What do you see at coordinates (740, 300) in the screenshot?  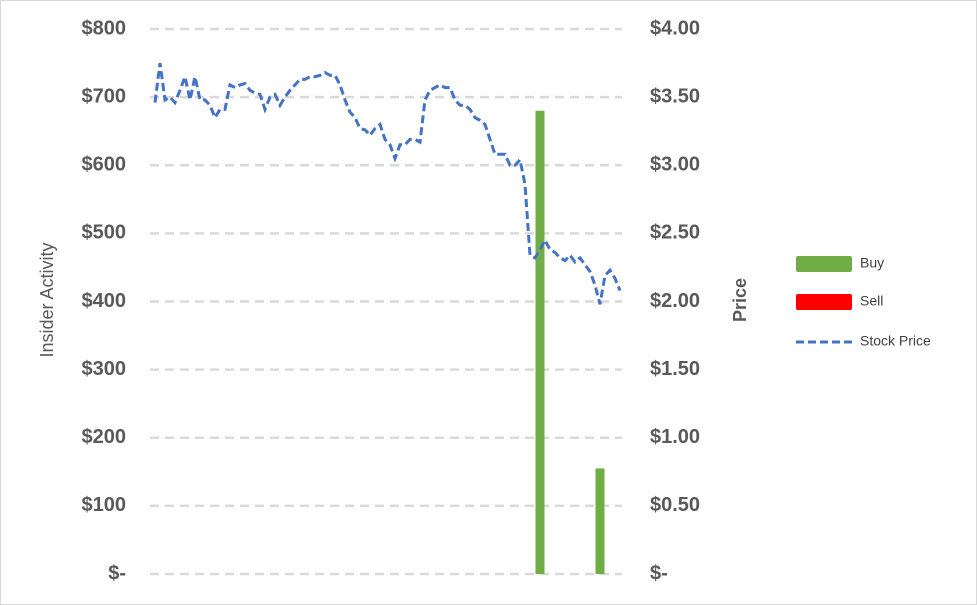 I see `y2-axis-title: Price` at bounding box center [740, 300].